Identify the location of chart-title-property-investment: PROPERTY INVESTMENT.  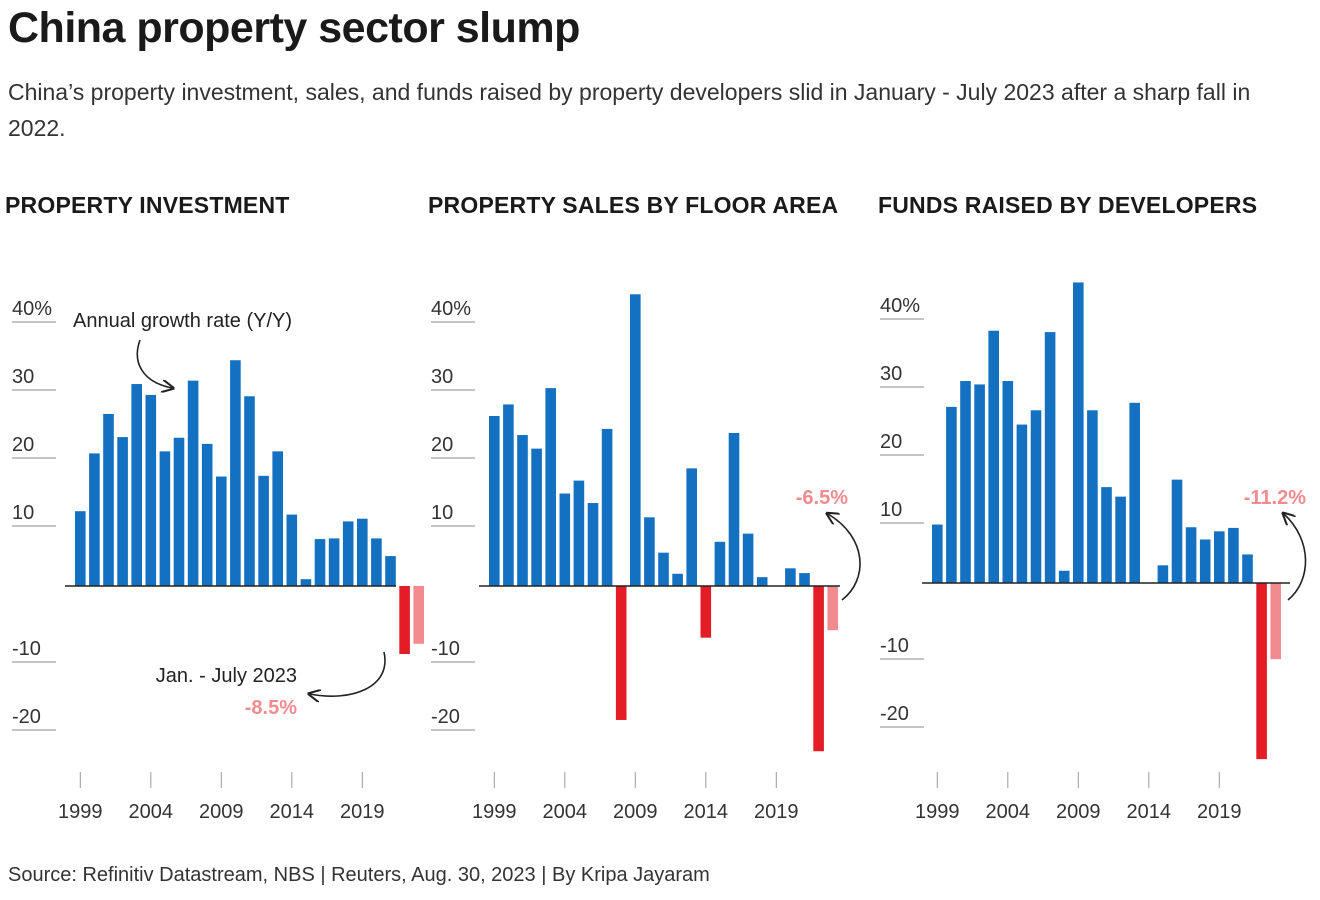
(147, 205).